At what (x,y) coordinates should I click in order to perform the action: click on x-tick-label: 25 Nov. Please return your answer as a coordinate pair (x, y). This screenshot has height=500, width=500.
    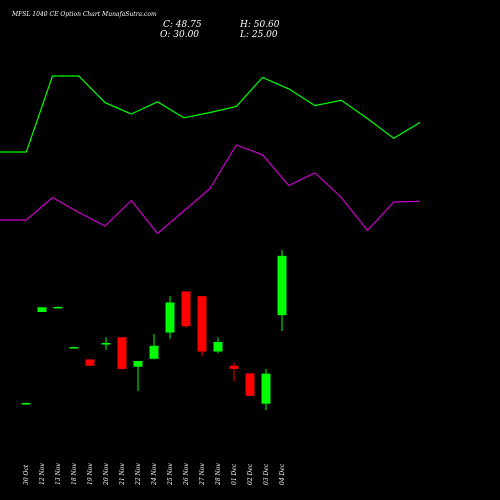
    Looking at the image, I should click on (170, 474).